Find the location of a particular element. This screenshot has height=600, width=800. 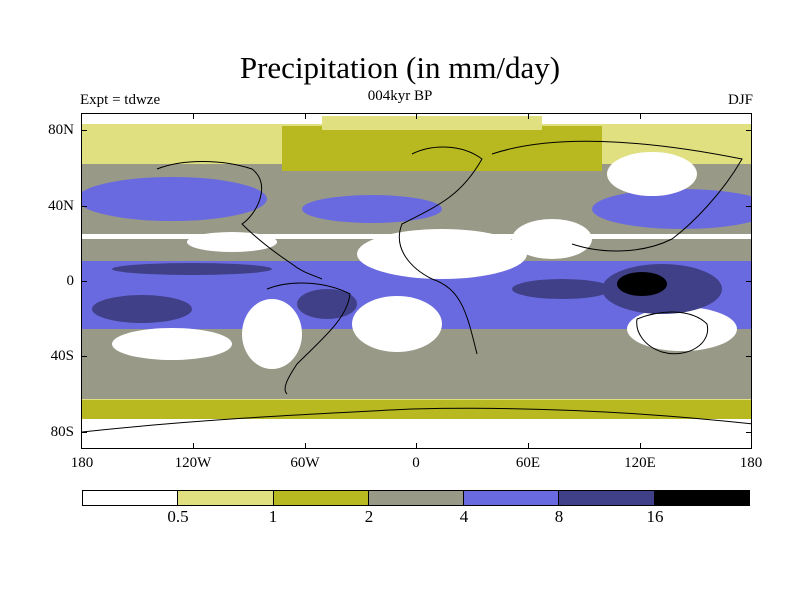

dry-south-atlantic is located at coordinates (397, 324).